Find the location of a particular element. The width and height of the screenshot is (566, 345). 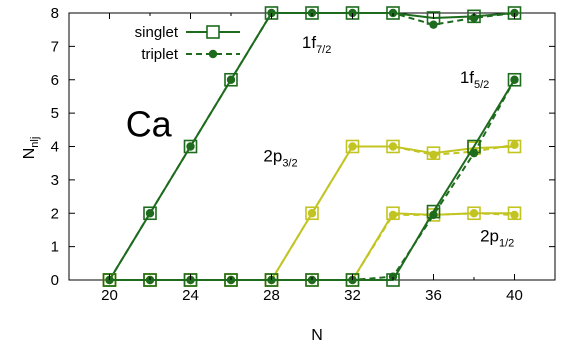

legend: singlet triplet is located at coordinates (187, 43).